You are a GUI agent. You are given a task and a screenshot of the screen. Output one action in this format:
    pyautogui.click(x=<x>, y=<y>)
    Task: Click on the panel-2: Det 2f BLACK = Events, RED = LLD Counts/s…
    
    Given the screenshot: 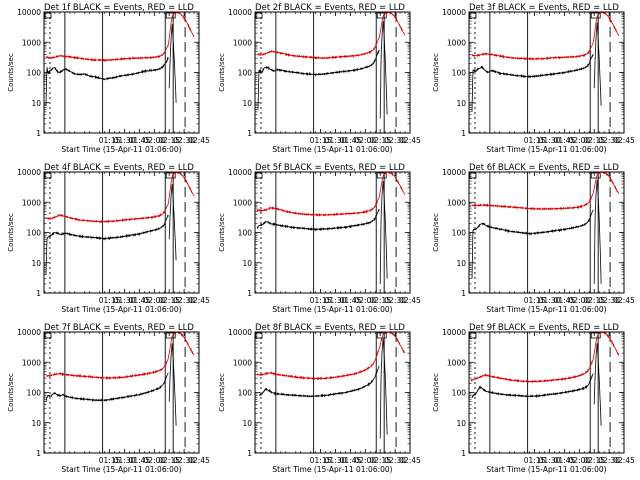 What is the action you would take?
    pyautogui.click(x=319, y=78)
    